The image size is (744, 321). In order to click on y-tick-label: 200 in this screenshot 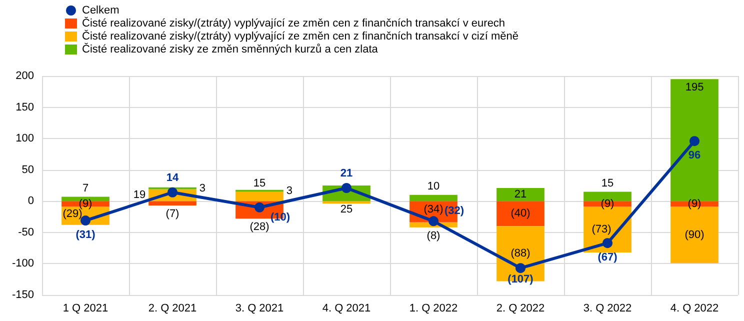, I will do `click(25, 76)`.